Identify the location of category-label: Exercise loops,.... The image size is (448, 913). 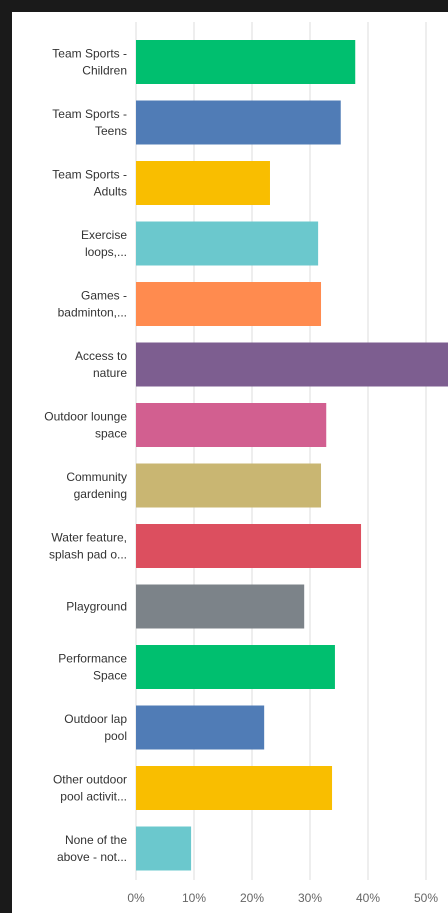
(104, 243).